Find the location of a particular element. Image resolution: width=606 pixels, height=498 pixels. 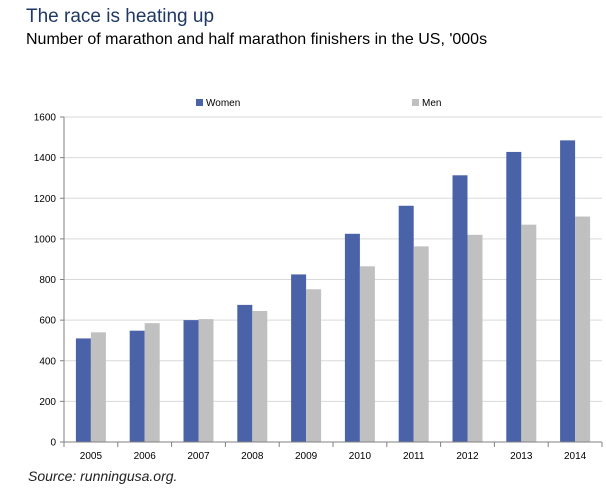

y-tick-label: 0 is located at coordinates (53, 443).